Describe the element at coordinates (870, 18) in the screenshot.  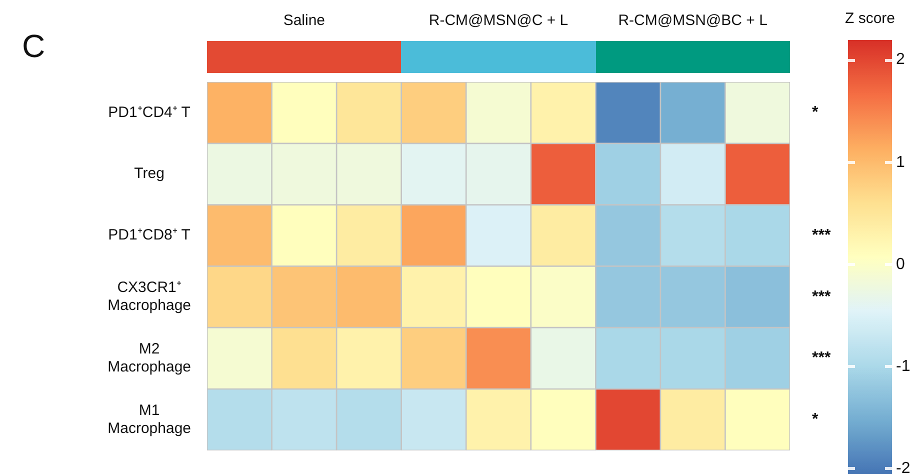
I see `color-bar-title: Z score` at that location.